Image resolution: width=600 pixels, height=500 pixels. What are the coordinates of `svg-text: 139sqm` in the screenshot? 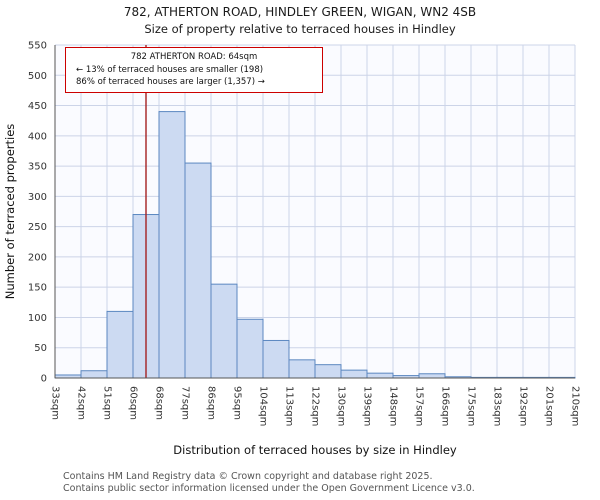 It's located at (367, 406).